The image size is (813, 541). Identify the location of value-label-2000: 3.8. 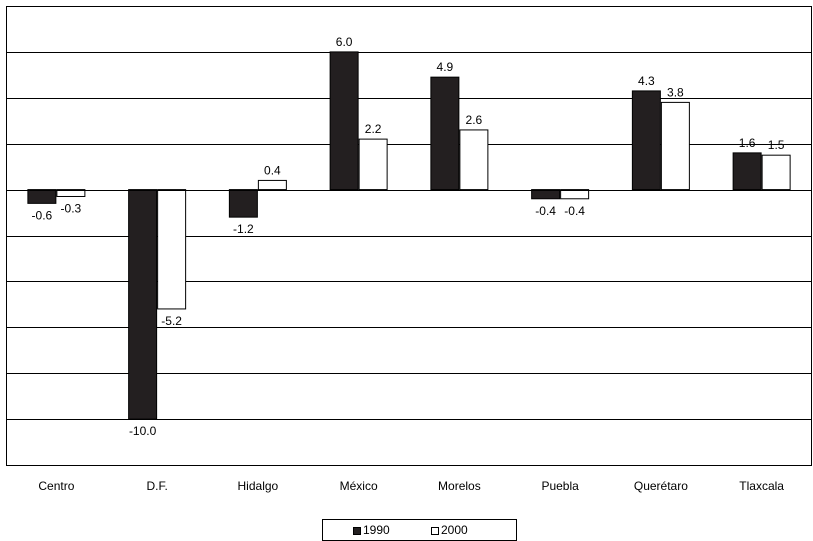
(675, 92).